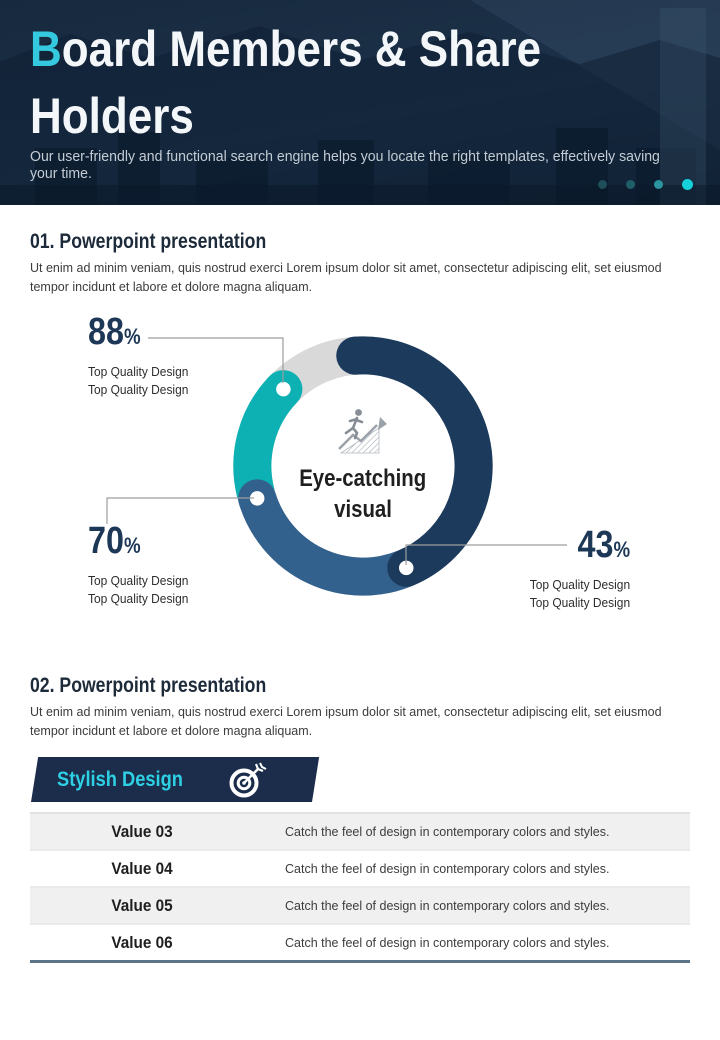 The image size is (720, 1040). What do you see at coordinates (331, 537) in the screenshot?
I see `donut-segment-steel` at bounding box center [331, 537].